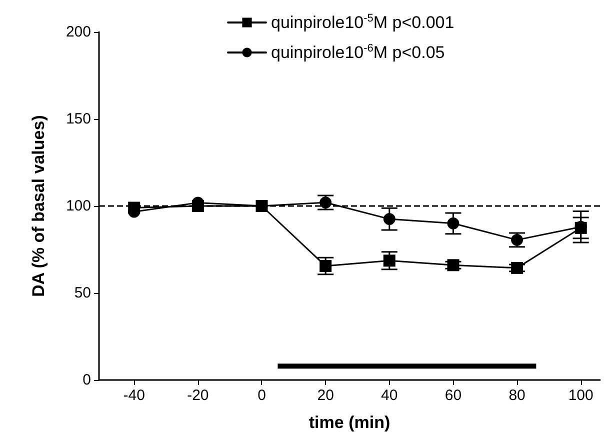  Describe the element at coordinates (78, 119) in the screenshot. I see `y-tick-label: 150` at that location.